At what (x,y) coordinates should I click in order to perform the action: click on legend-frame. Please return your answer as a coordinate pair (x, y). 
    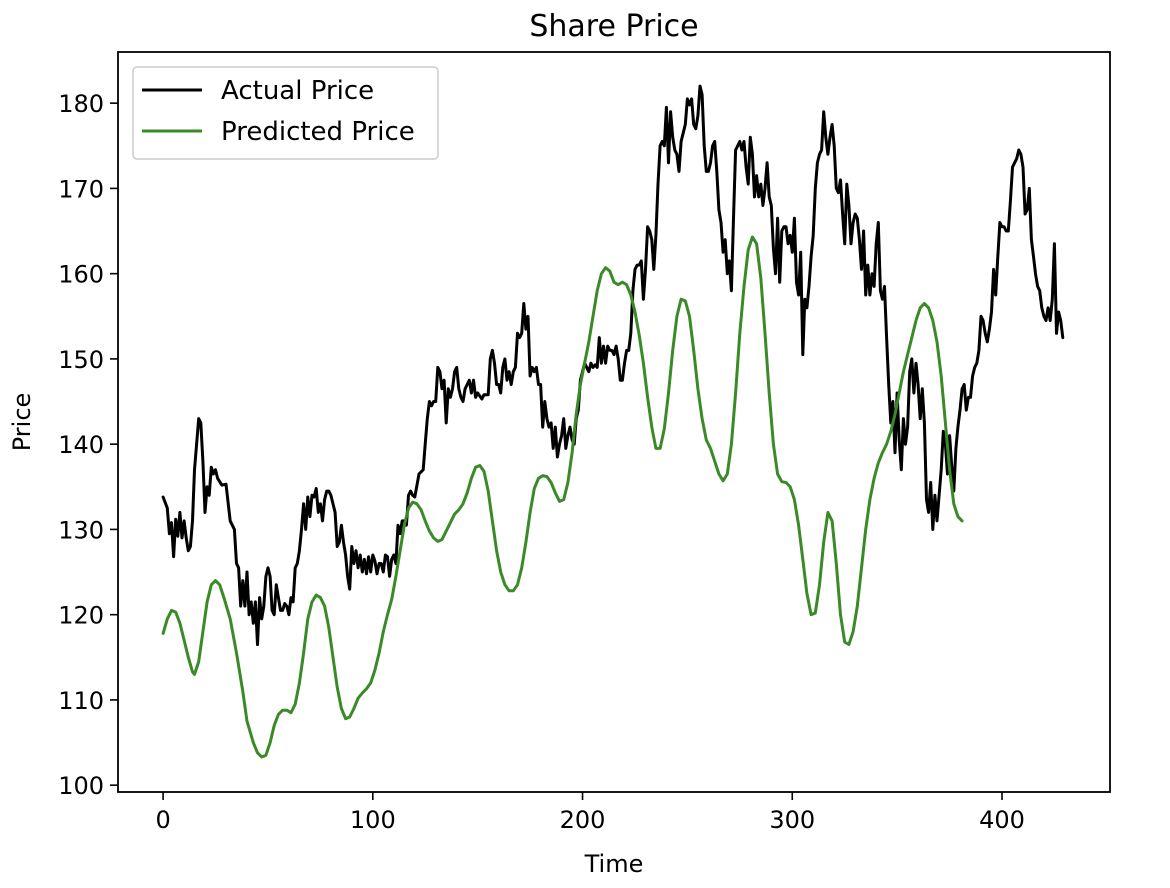
    Looking at the image, I should click on (285, 113).